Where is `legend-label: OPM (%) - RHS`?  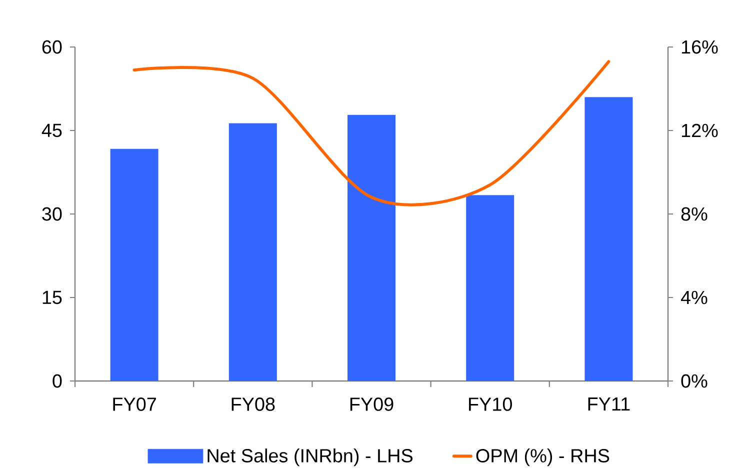
legend-label: OPM (%) - RHS is located at coordinates (543, 457).